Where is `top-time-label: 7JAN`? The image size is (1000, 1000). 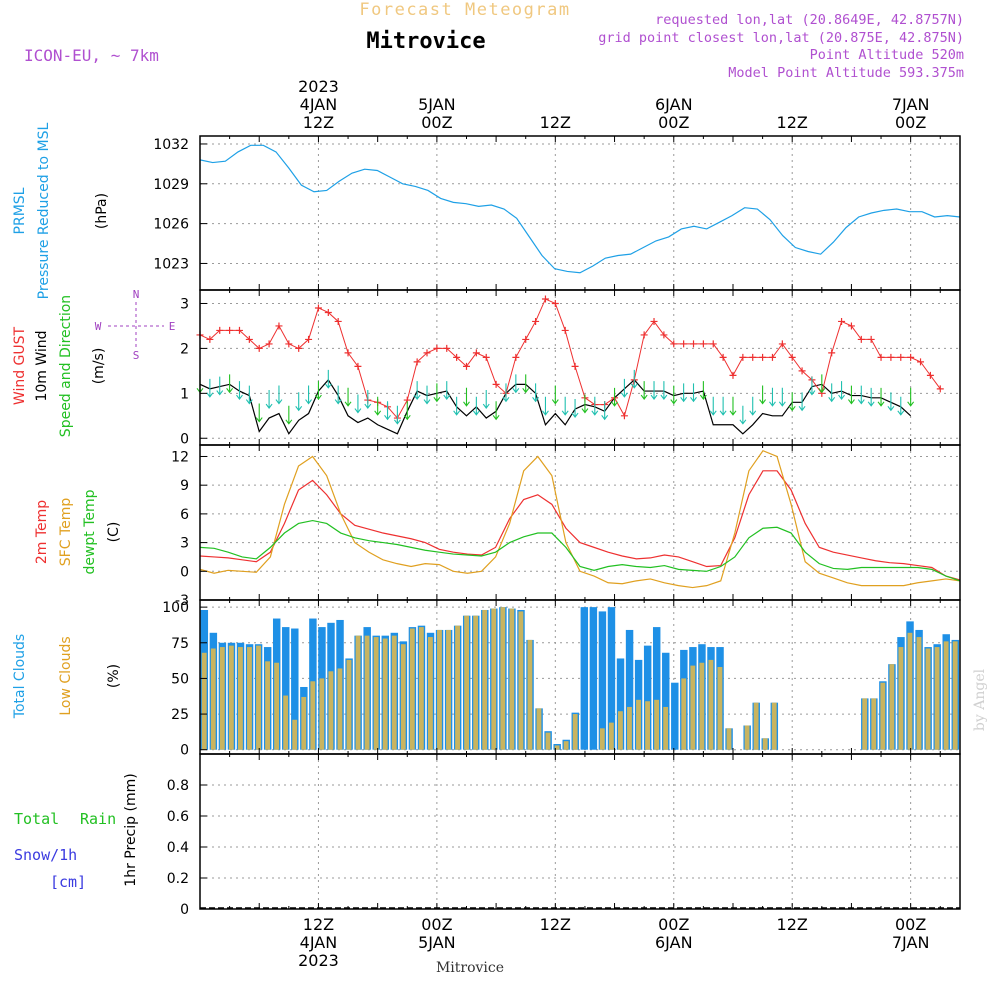
top-time-label: 7JAN is located at coordinates (911, 104).